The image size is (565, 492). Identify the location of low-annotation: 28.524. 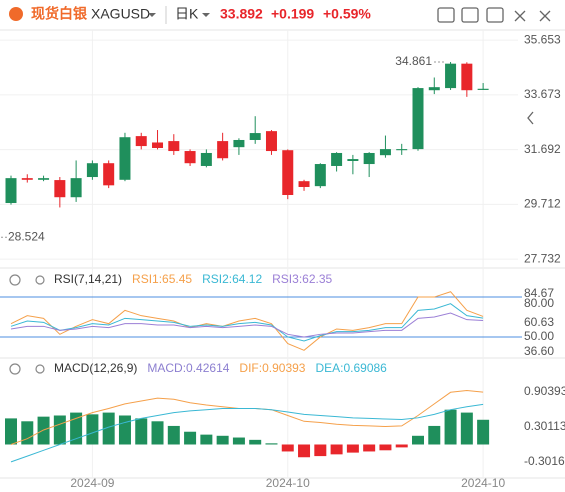
(26, 236).